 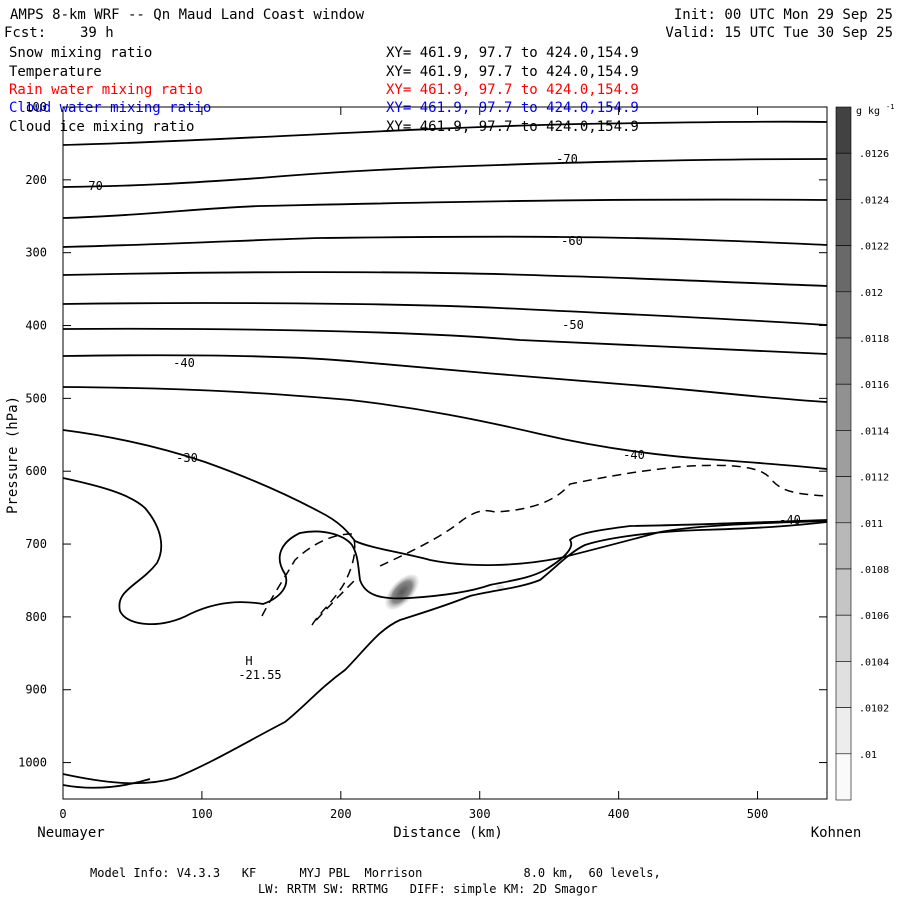 What do you see at coordinates (248, 661) in the screenshot?
I see `minimum-marker-symbol: H` at bounding box center [248, 661].